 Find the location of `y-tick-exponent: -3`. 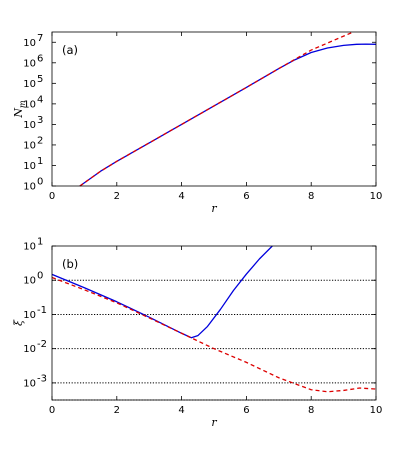

y-tick-exponent: -3 is located at coordinates (42, 378).